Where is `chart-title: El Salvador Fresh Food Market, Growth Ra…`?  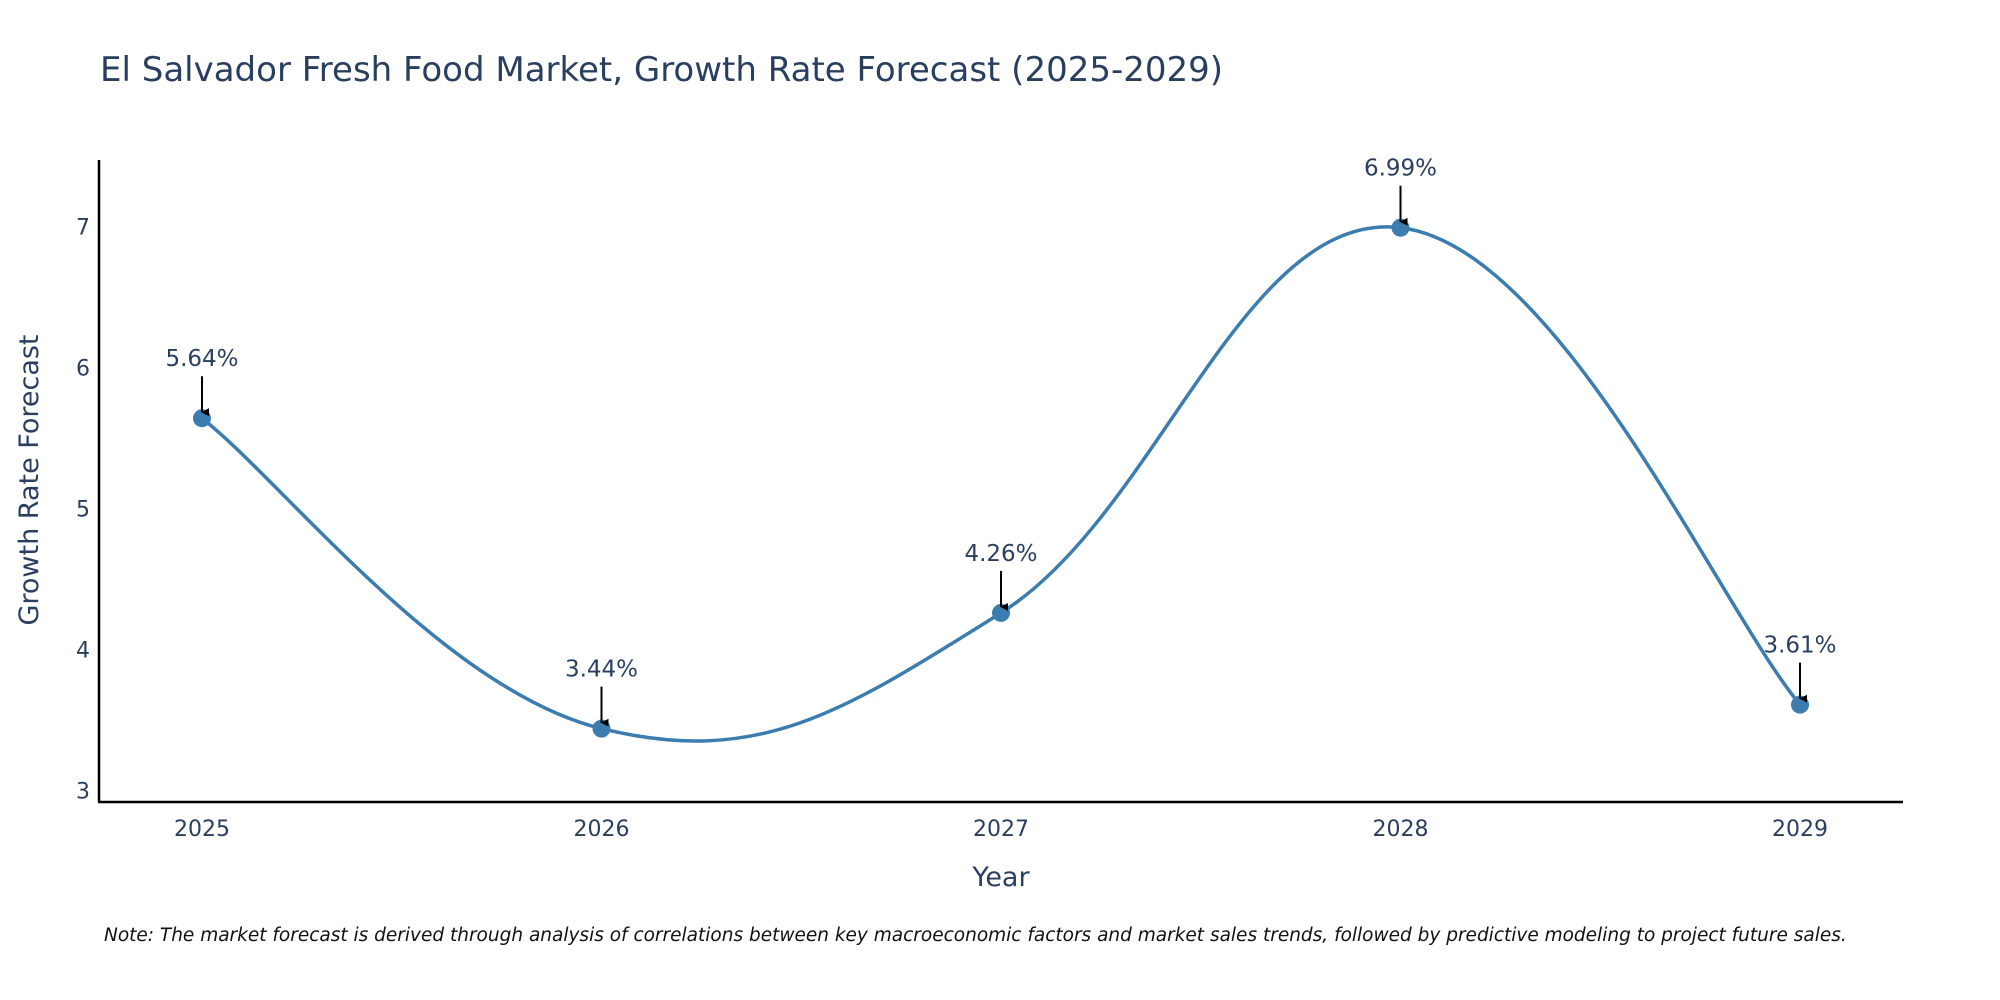 chart-title: El Salvador Fresh Food Market, Growth Ra… is located at coordinates (661, 70).